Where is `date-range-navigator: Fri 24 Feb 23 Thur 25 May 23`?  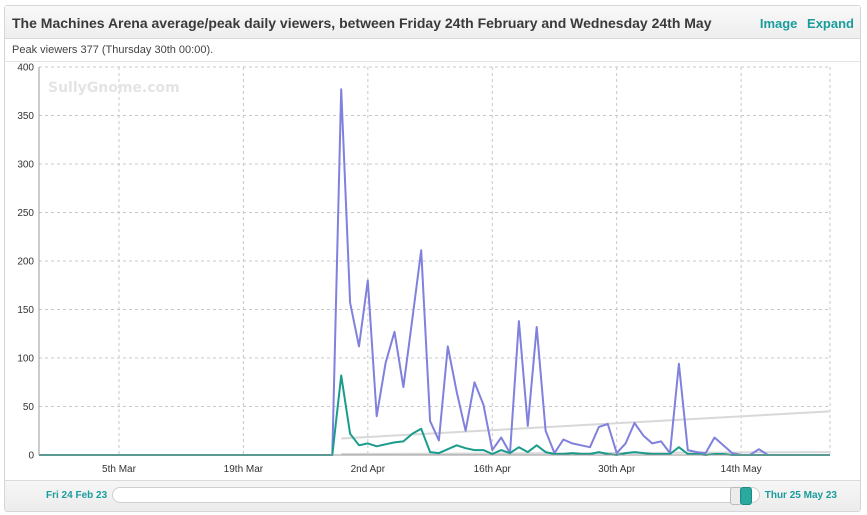
date-range-navigator: Fri 24 Feb 23 Thur 25 May 23 is located at coordinates (432, 495).